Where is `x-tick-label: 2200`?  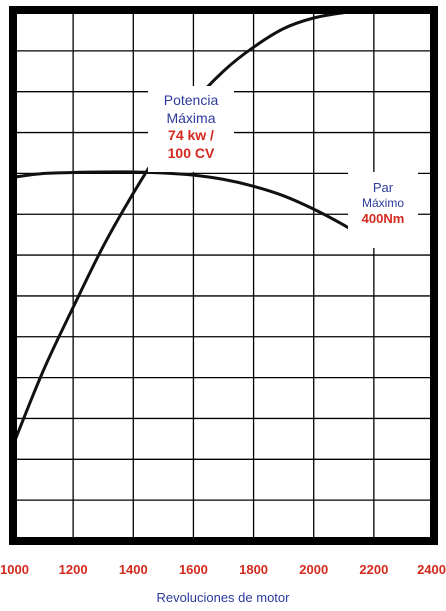
x-tick-label: 2200 is located at coordinates (373, 569).